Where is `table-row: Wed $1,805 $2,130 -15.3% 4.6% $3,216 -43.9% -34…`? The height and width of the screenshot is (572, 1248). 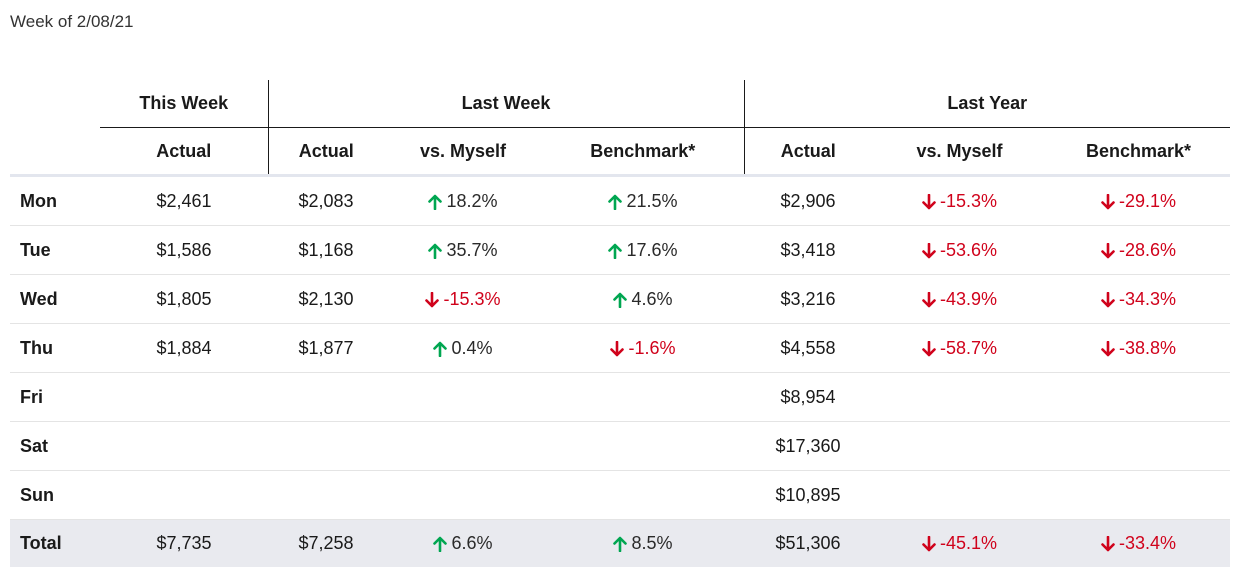 table-row: Wed $1,805 $2,130 -15.3% 4.6% $3,216 -43.9% -34… is located at coordinates (620, 299).